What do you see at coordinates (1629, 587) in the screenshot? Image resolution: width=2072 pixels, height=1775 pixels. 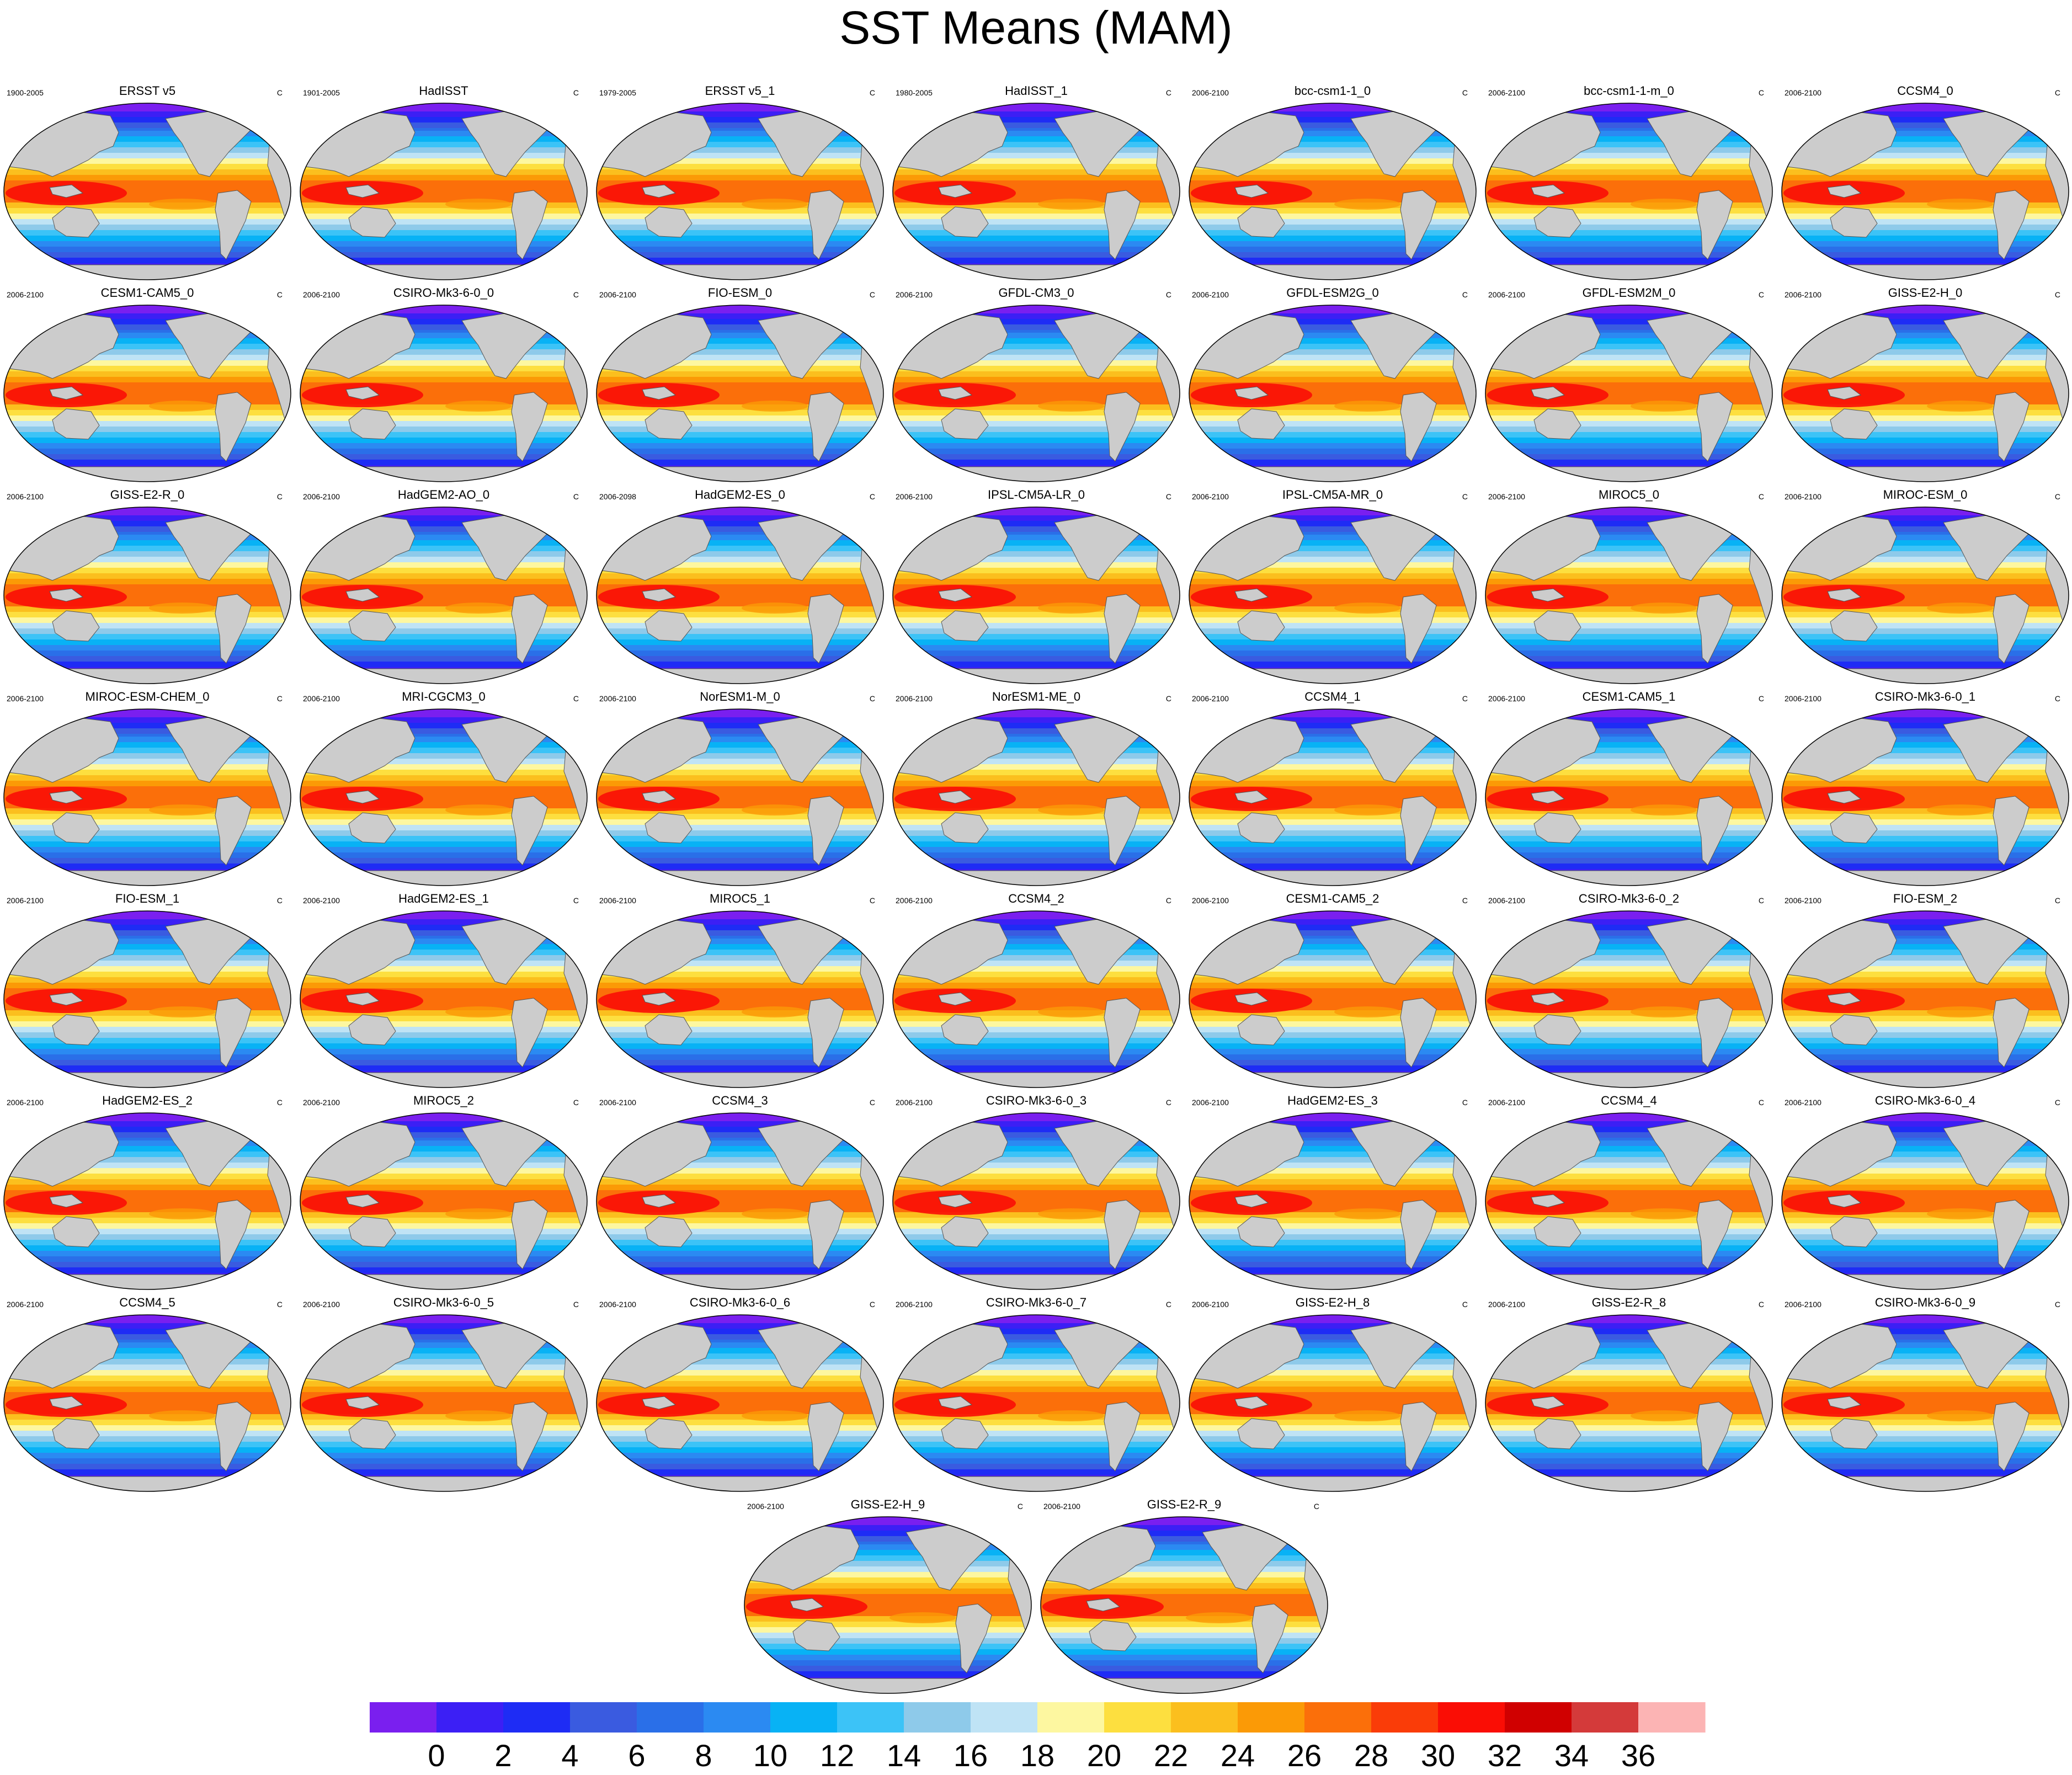 I see `map-panel: MIROC5_0 2006-2100 C` at bounding box center [1629, 587].